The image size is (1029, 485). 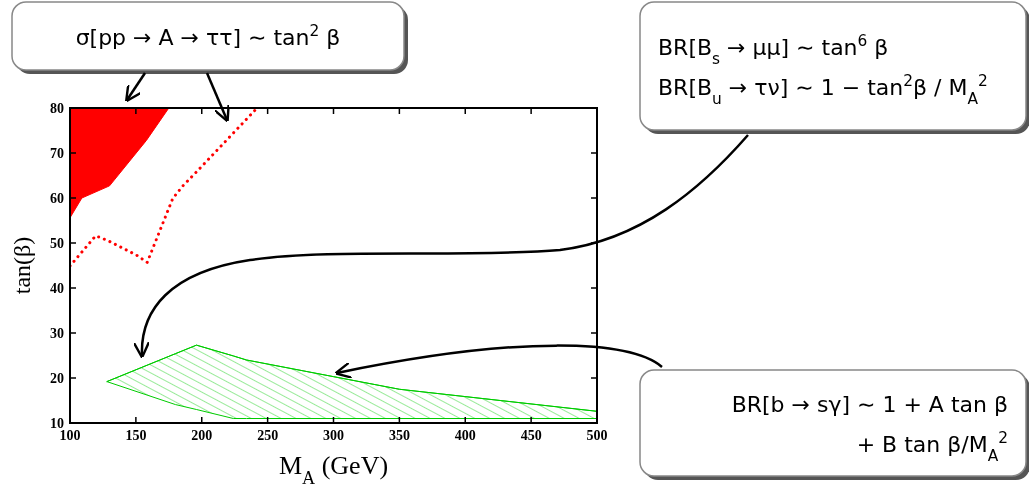 I want to click on x-tick-label: 250, so click(x=268, y=435).